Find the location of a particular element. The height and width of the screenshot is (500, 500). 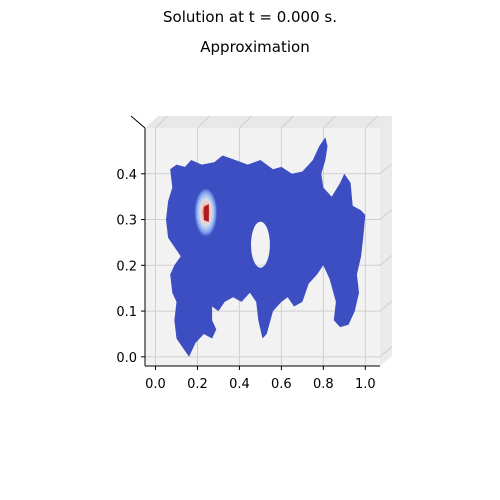

x-tick-label: 1.0 is located at coordinates (365, 384).